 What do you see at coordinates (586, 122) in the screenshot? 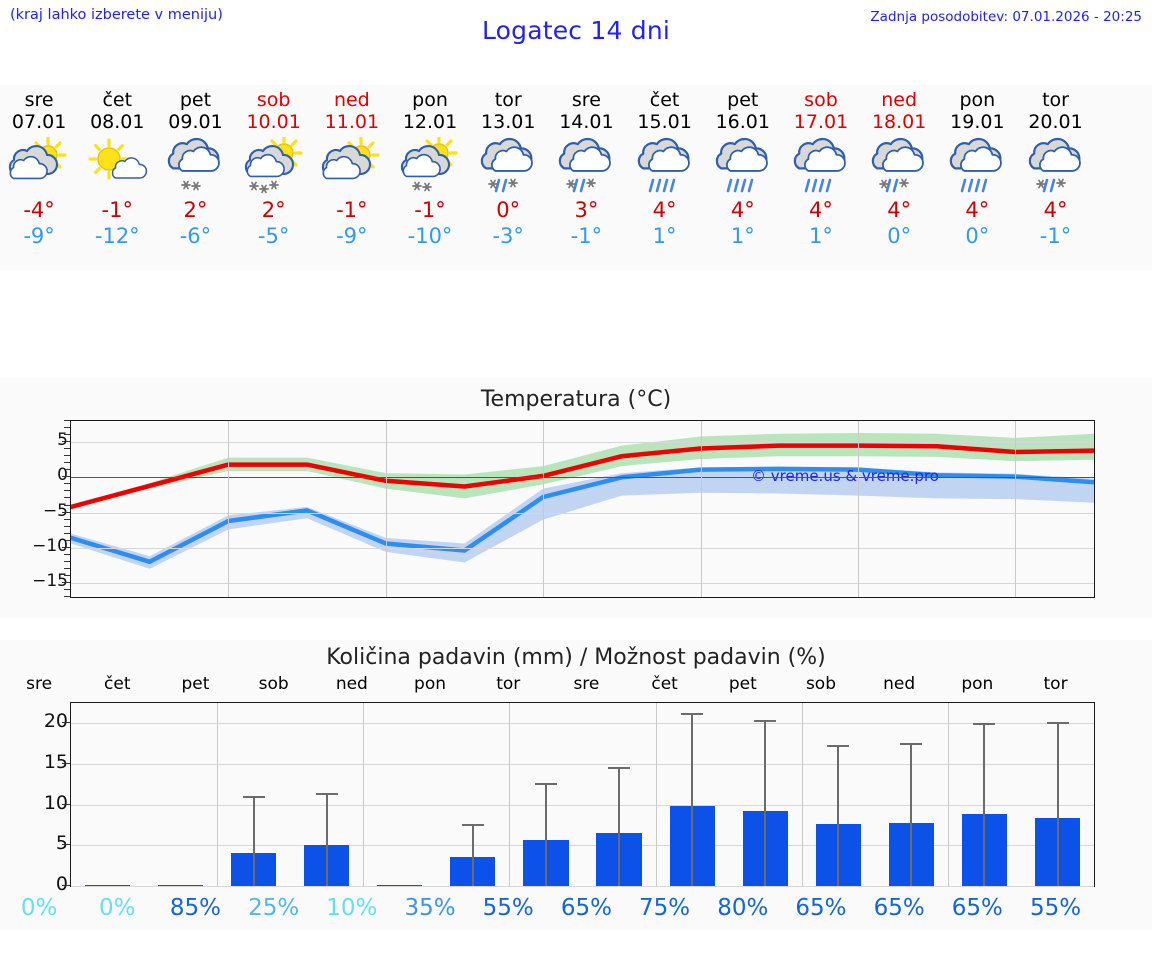
I see `day-date: 14.01` at bounding box center [586, 122].